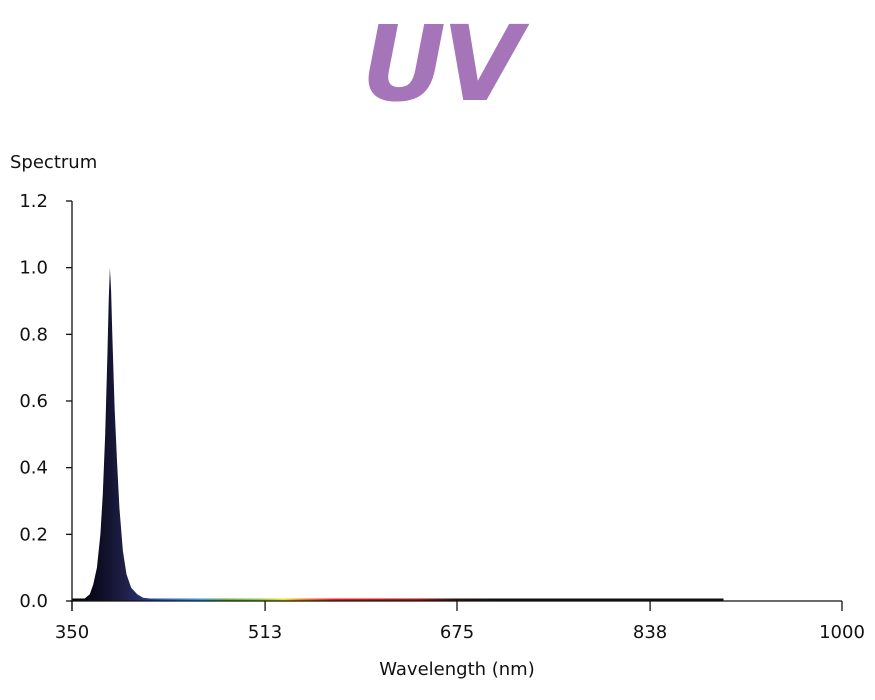 Image resolution: width=875 pixels, height=700 pixels. I want to click on x-axis-label: Wavelength (nm), so click(457, 669).